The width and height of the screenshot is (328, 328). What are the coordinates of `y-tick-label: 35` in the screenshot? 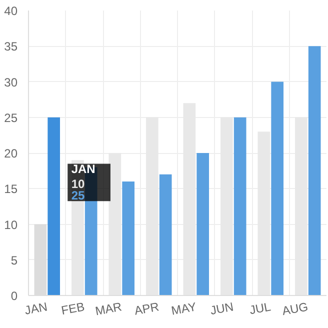 It's located at (11, 47).